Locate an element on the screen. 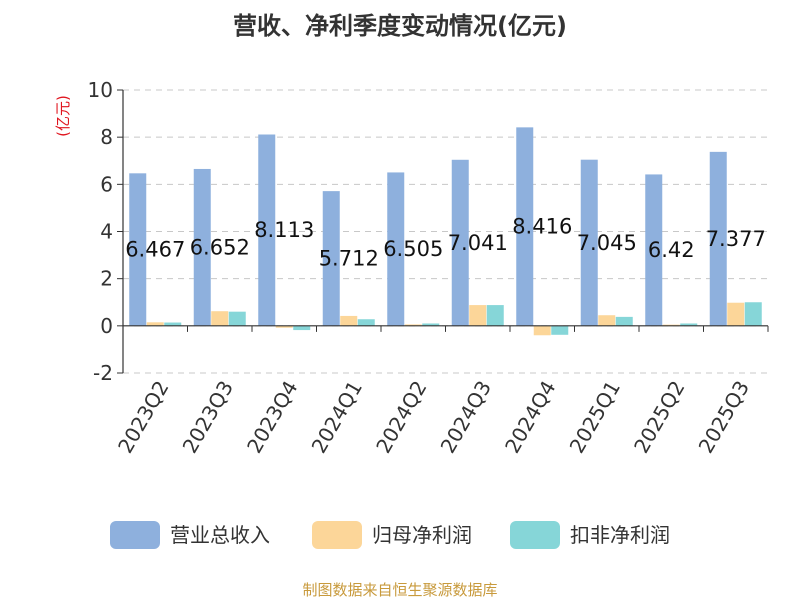  legend-label: 归母净利润 is located at coordinates (422, 535).